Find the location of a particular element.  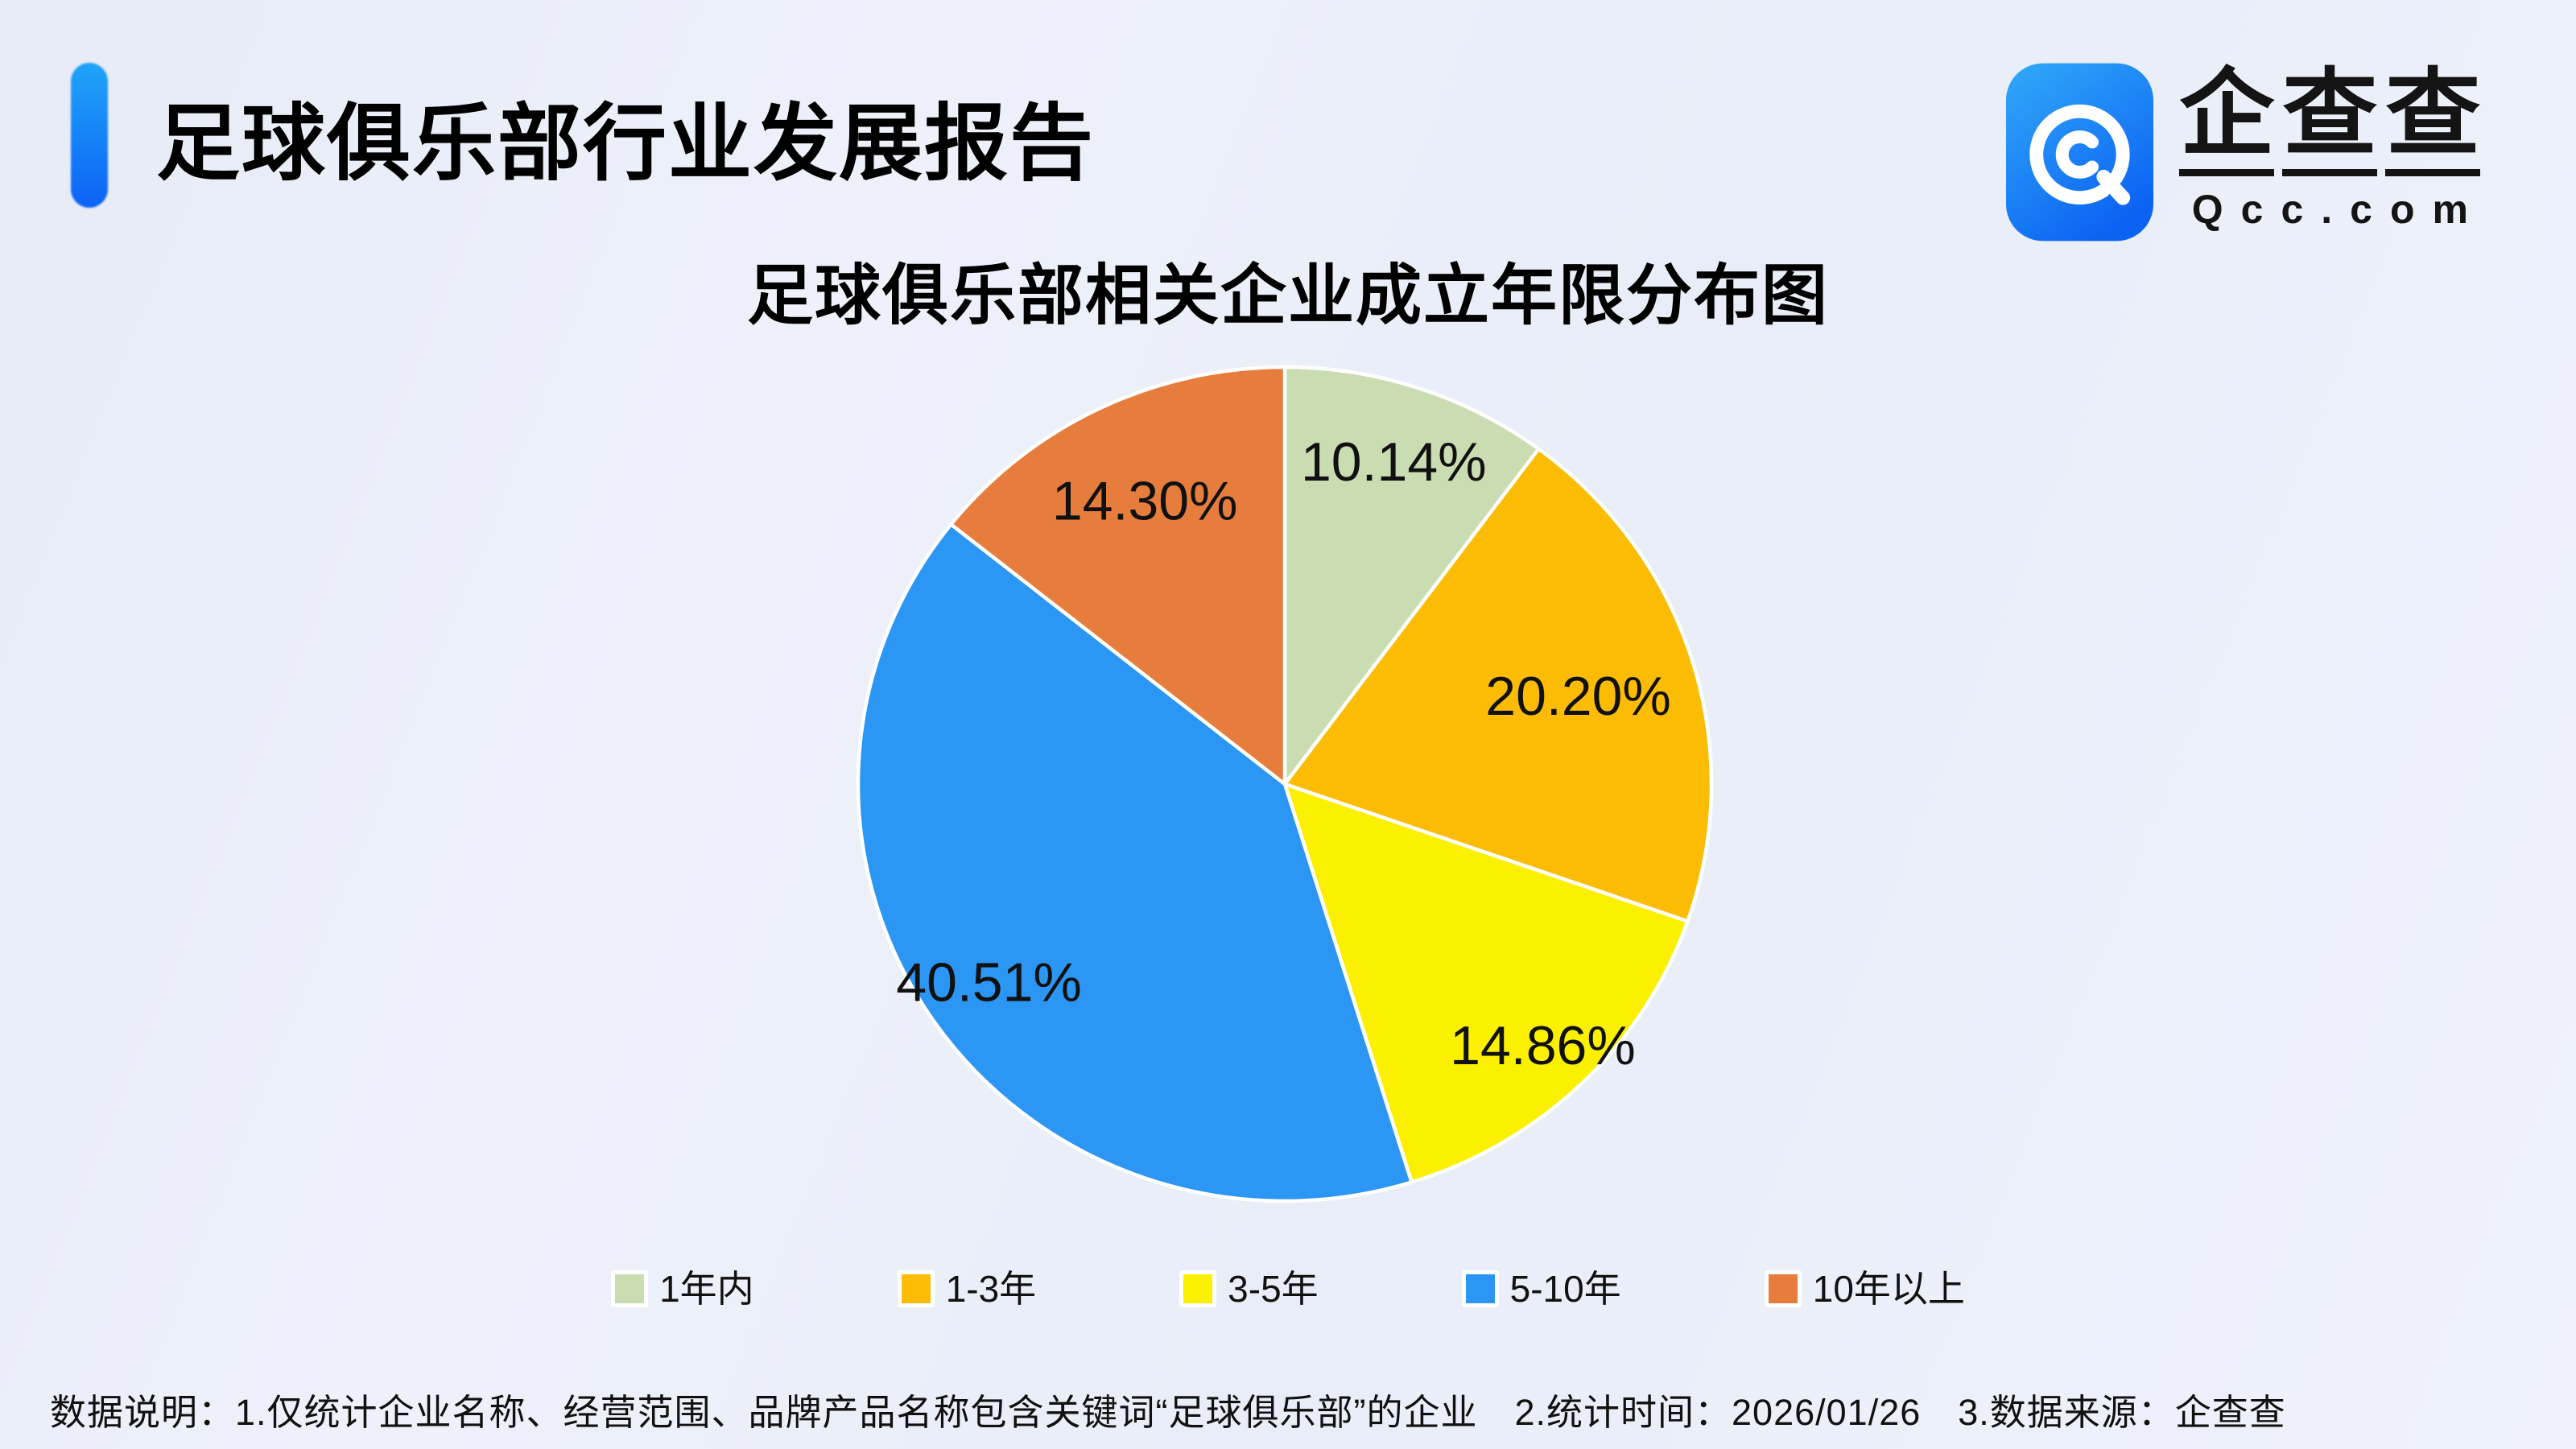

legend-label: 1-3年 is located at coordinates (991, 1289).